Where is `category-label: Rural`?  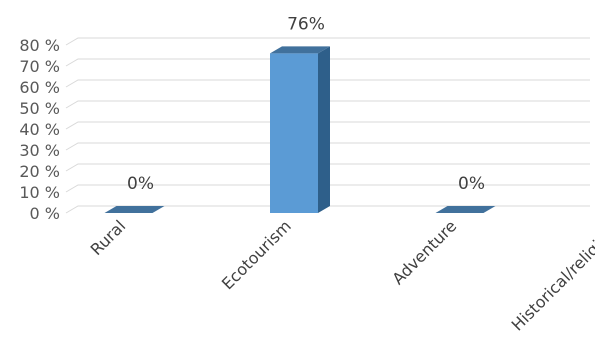
category-label: Rural is located at coordinates (108, 237).